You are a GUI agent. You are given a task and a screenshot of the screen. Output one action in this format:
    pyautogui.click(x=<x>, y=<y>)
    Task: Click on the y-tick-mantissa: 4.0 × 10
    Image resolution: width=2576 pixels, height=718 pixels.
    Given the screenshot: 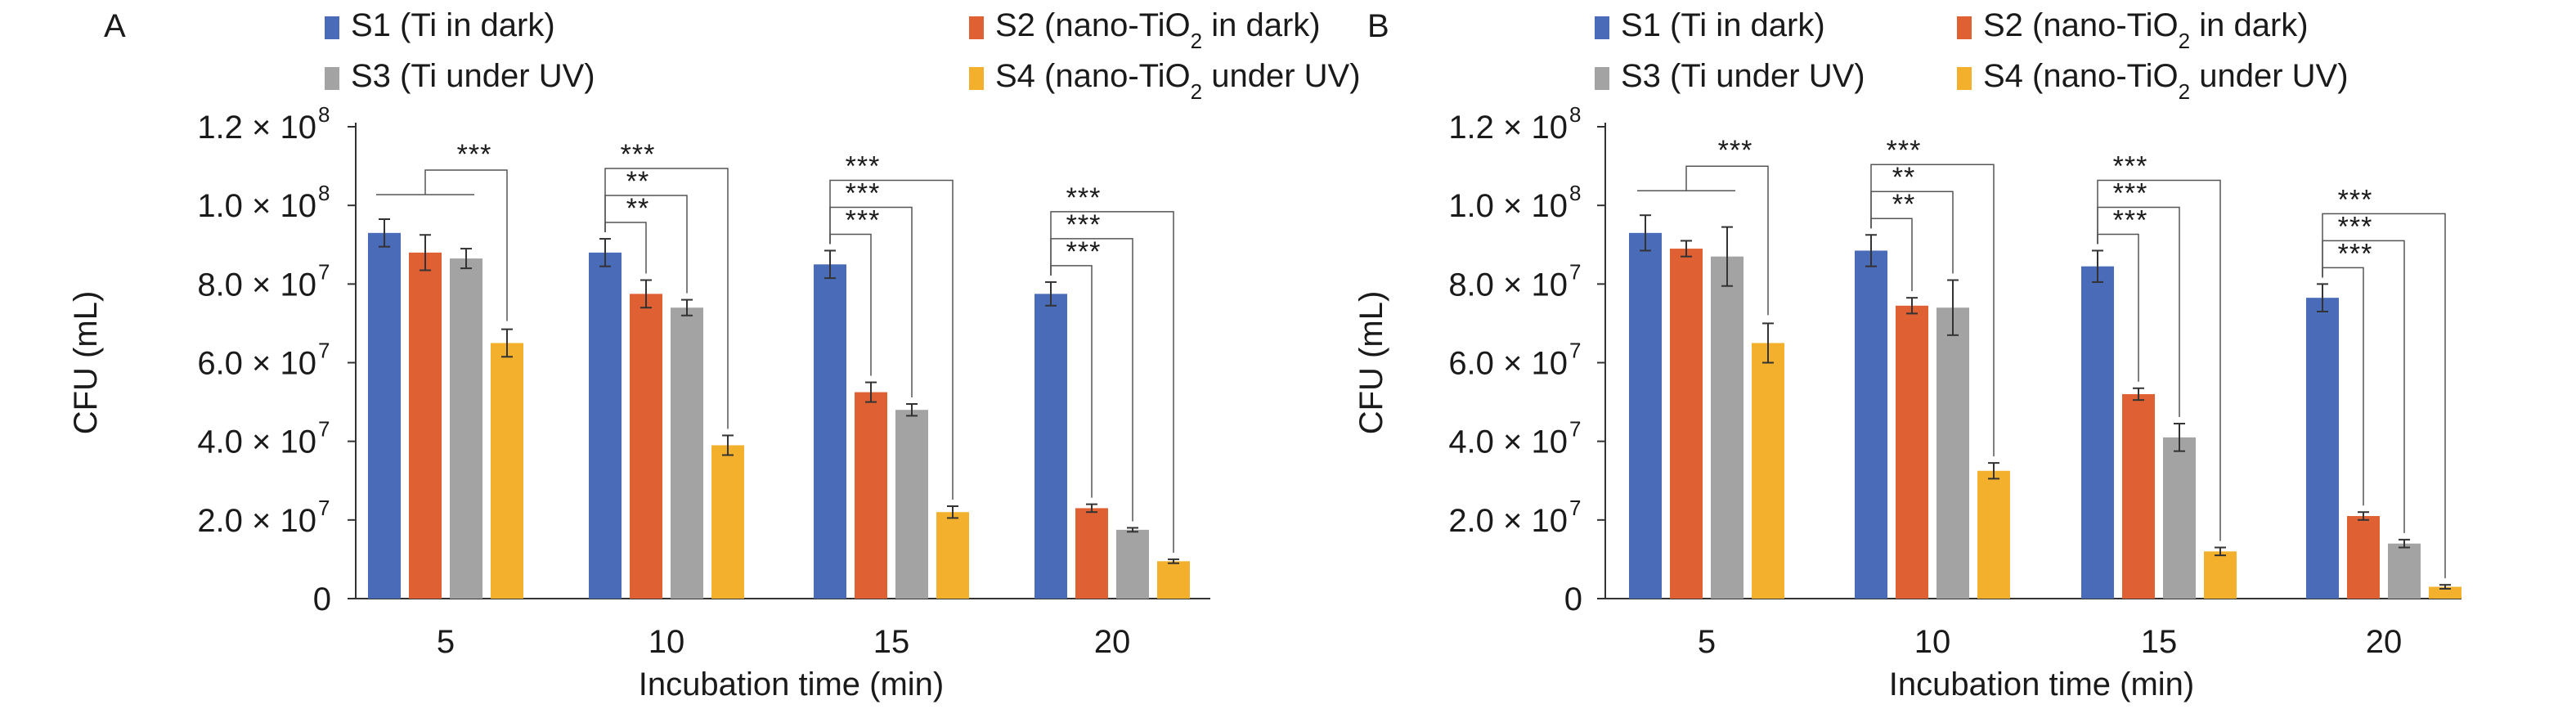 What is the action you would take?
    pyautogui.click(x=256, y=442)
    